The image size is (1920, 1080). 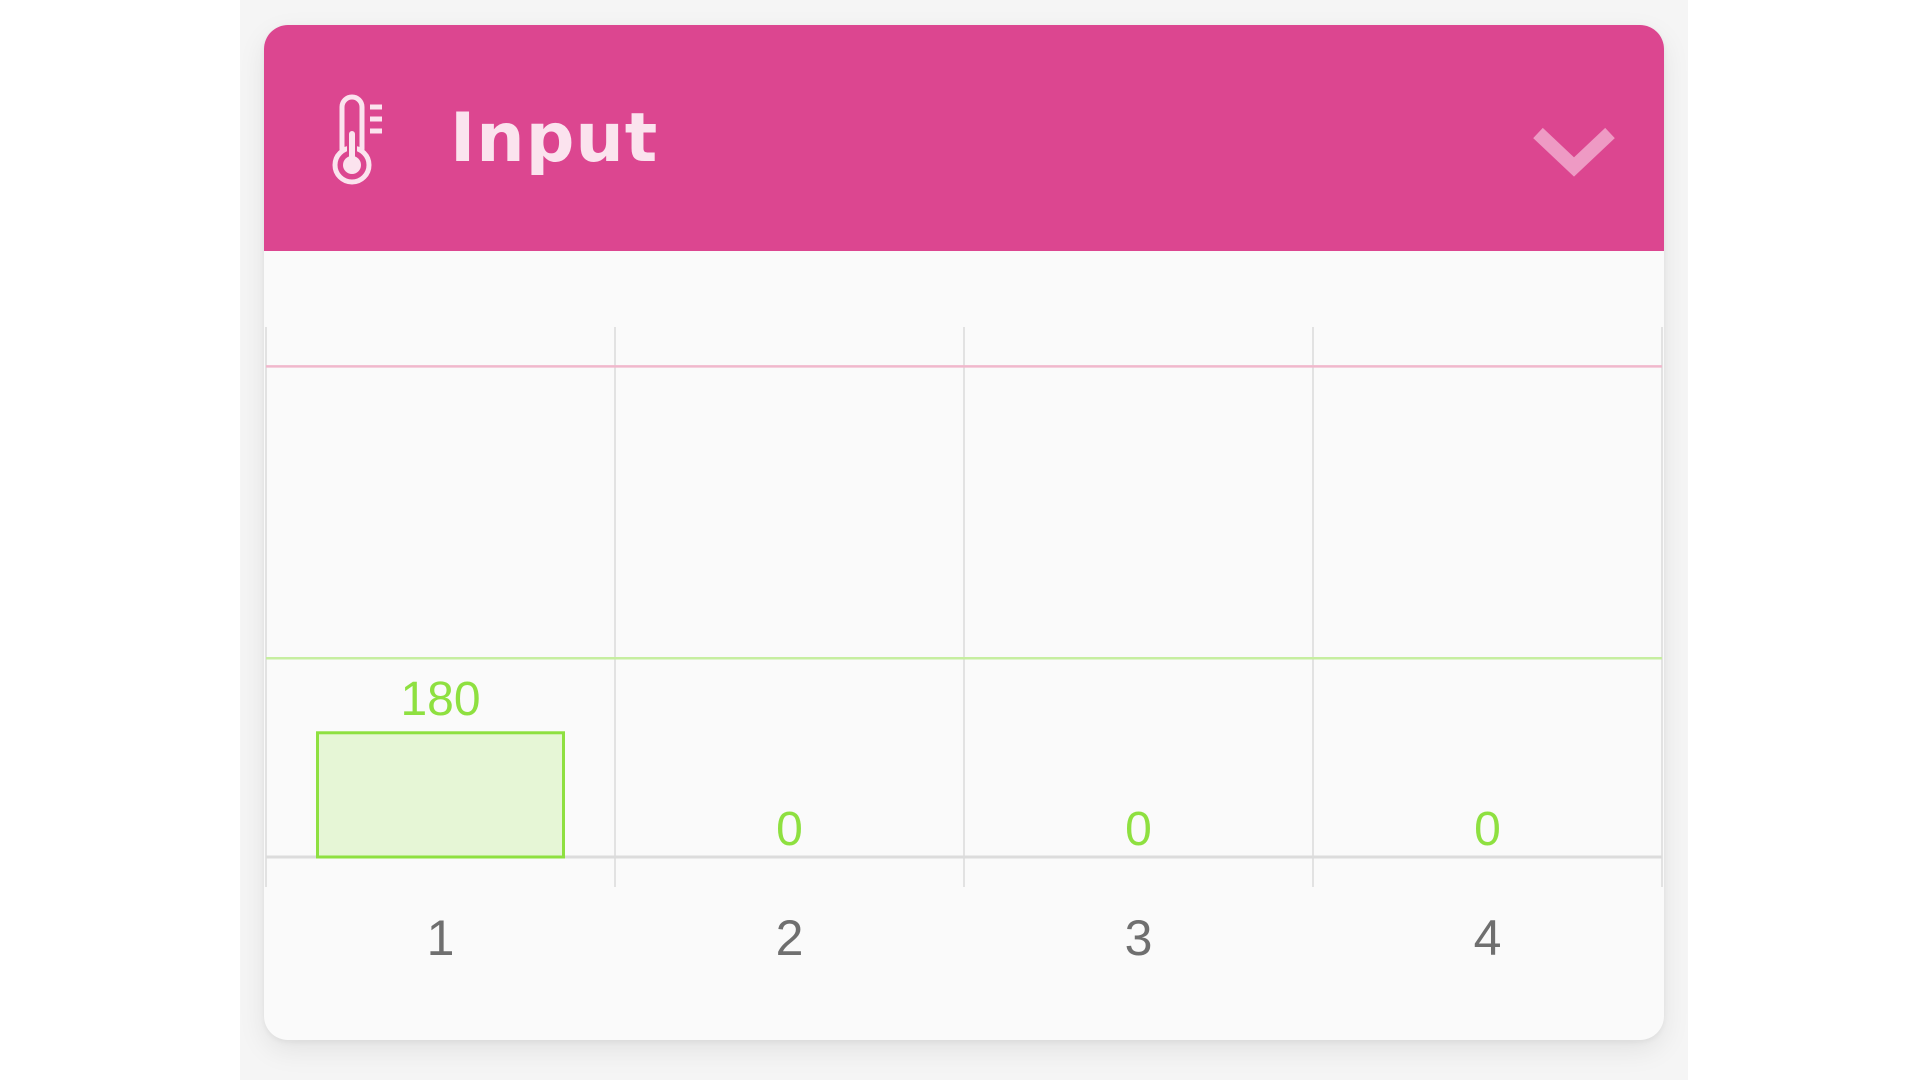 What do you see at coordinates (357, 139) in the screenshot?
I see `thermometer-icon` at bounding box center [357, 139].